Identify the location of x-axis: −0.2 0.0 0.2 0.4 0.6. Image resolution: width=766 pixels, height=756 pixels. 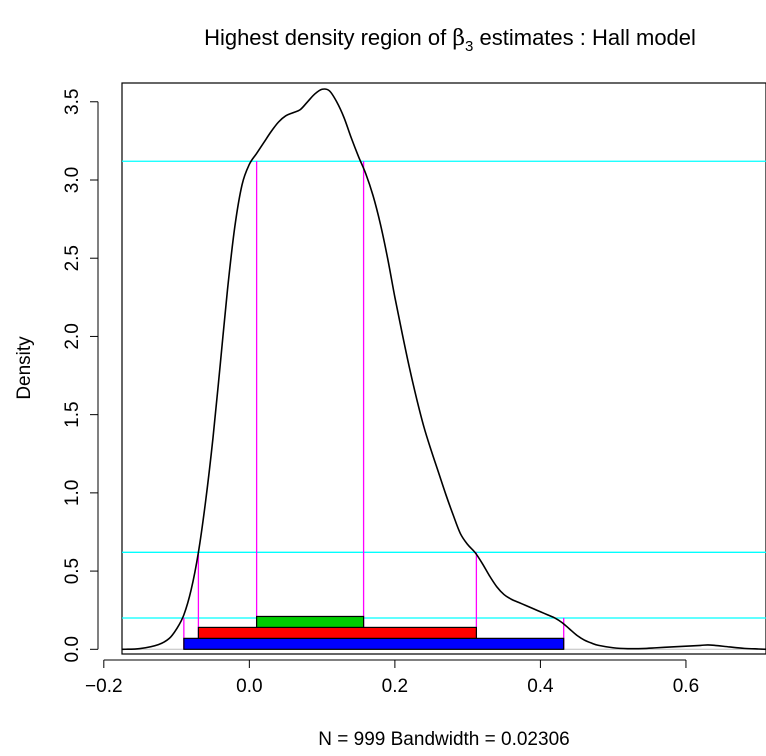
(392, 678).